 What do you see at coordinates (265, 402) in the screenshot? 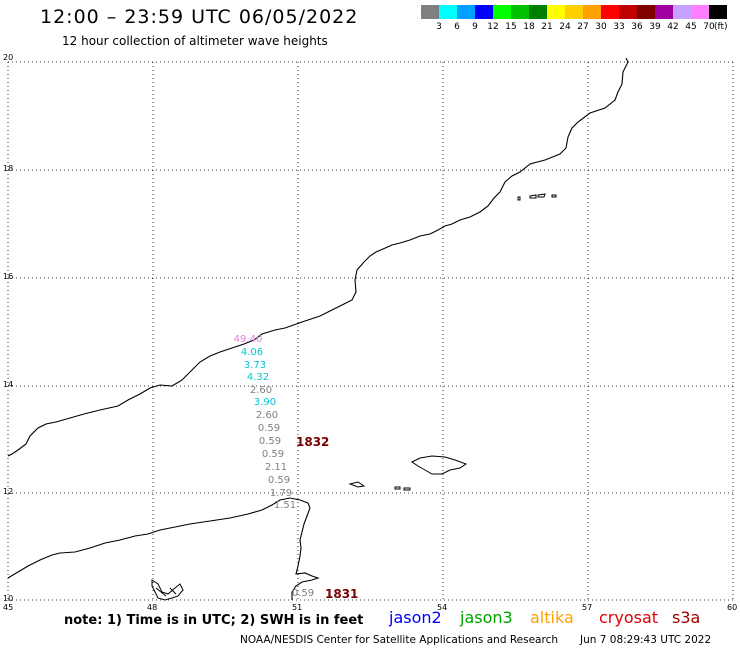
I see `wave-height-value: 3.90` at bounding box center [265, 402].